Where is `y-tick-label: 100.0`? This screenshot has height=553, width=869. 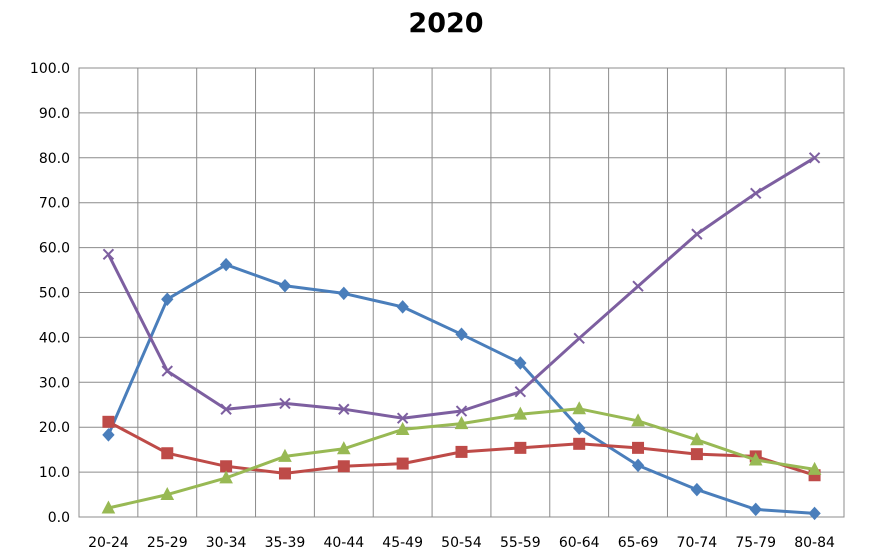 y-tick-label: 100.0 is located at coordinates (50, 69).